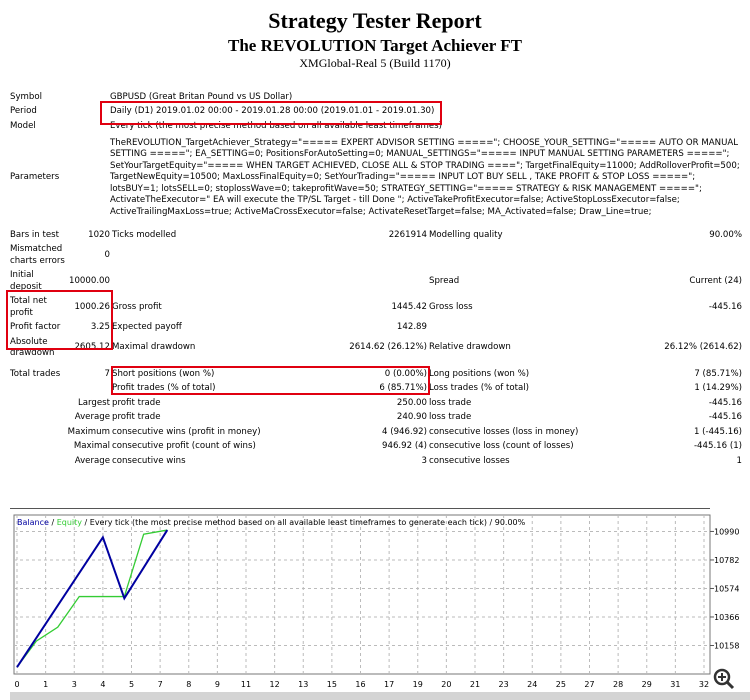 The image size is (750, 700). Describe the element at coordinates (726, 588) in the screenshot. I see `y-tick-label: 10574` at that location.